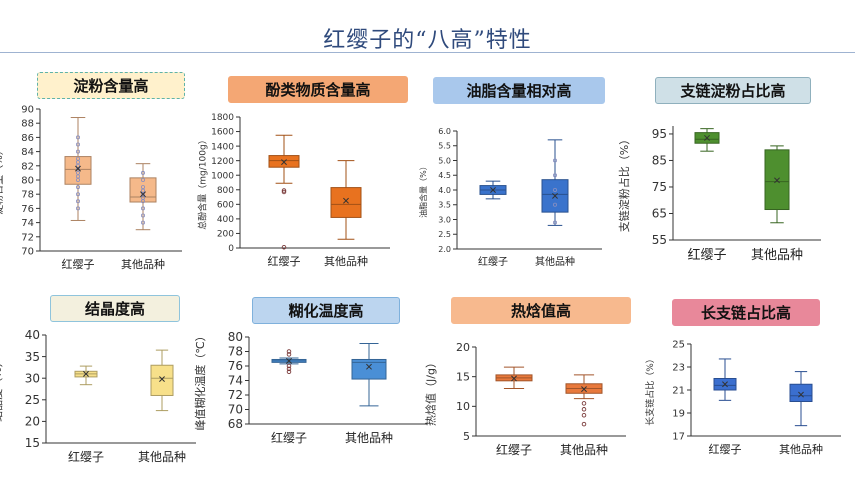 This screenshot has height=480, width=855. Describe the element at coordinates (444, 160) in the screenshot. I see `y-tick-label: 5.0` at that location.